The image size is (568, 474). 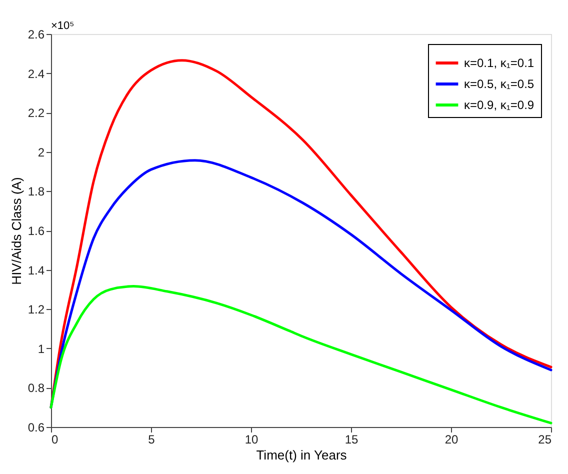 What do you see at coordinates (41, 152) in the screenshot?
I see `y-tick-label: 2` at bounding box center [41, 152].